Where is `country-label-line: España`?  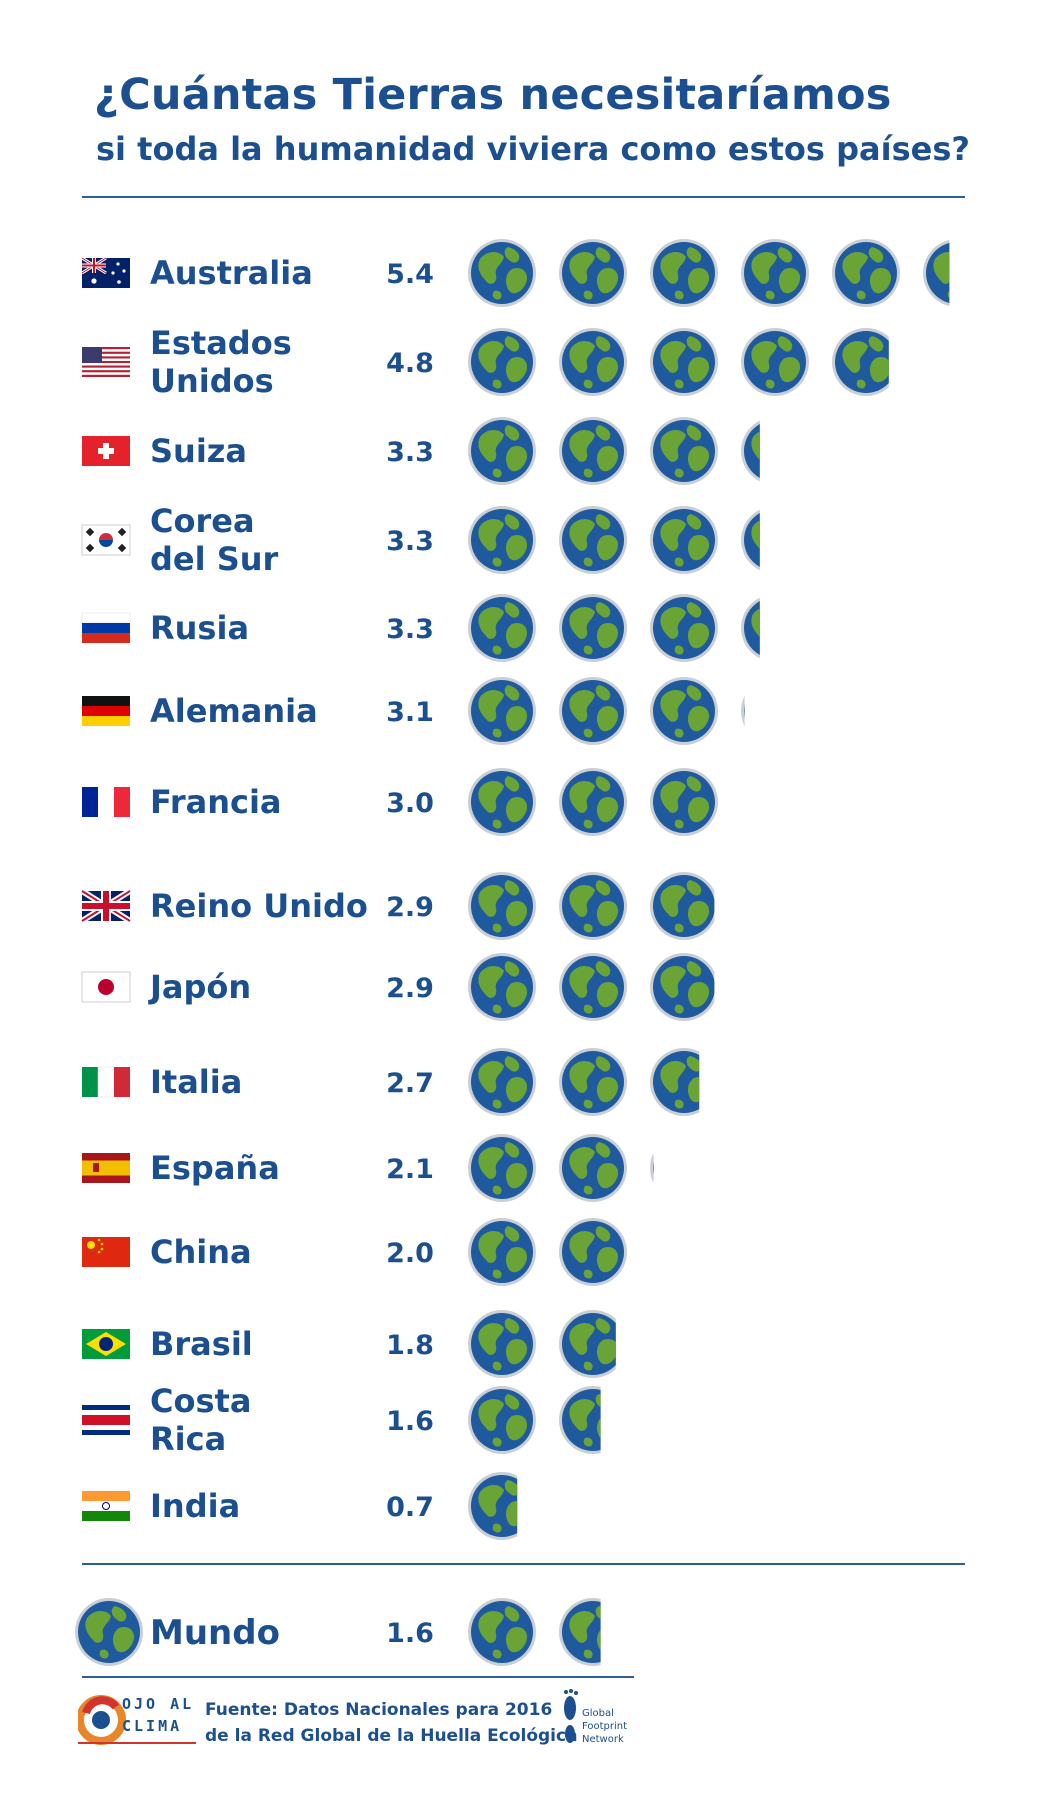 country-label-line: España is located at coordinates (215, 1168).